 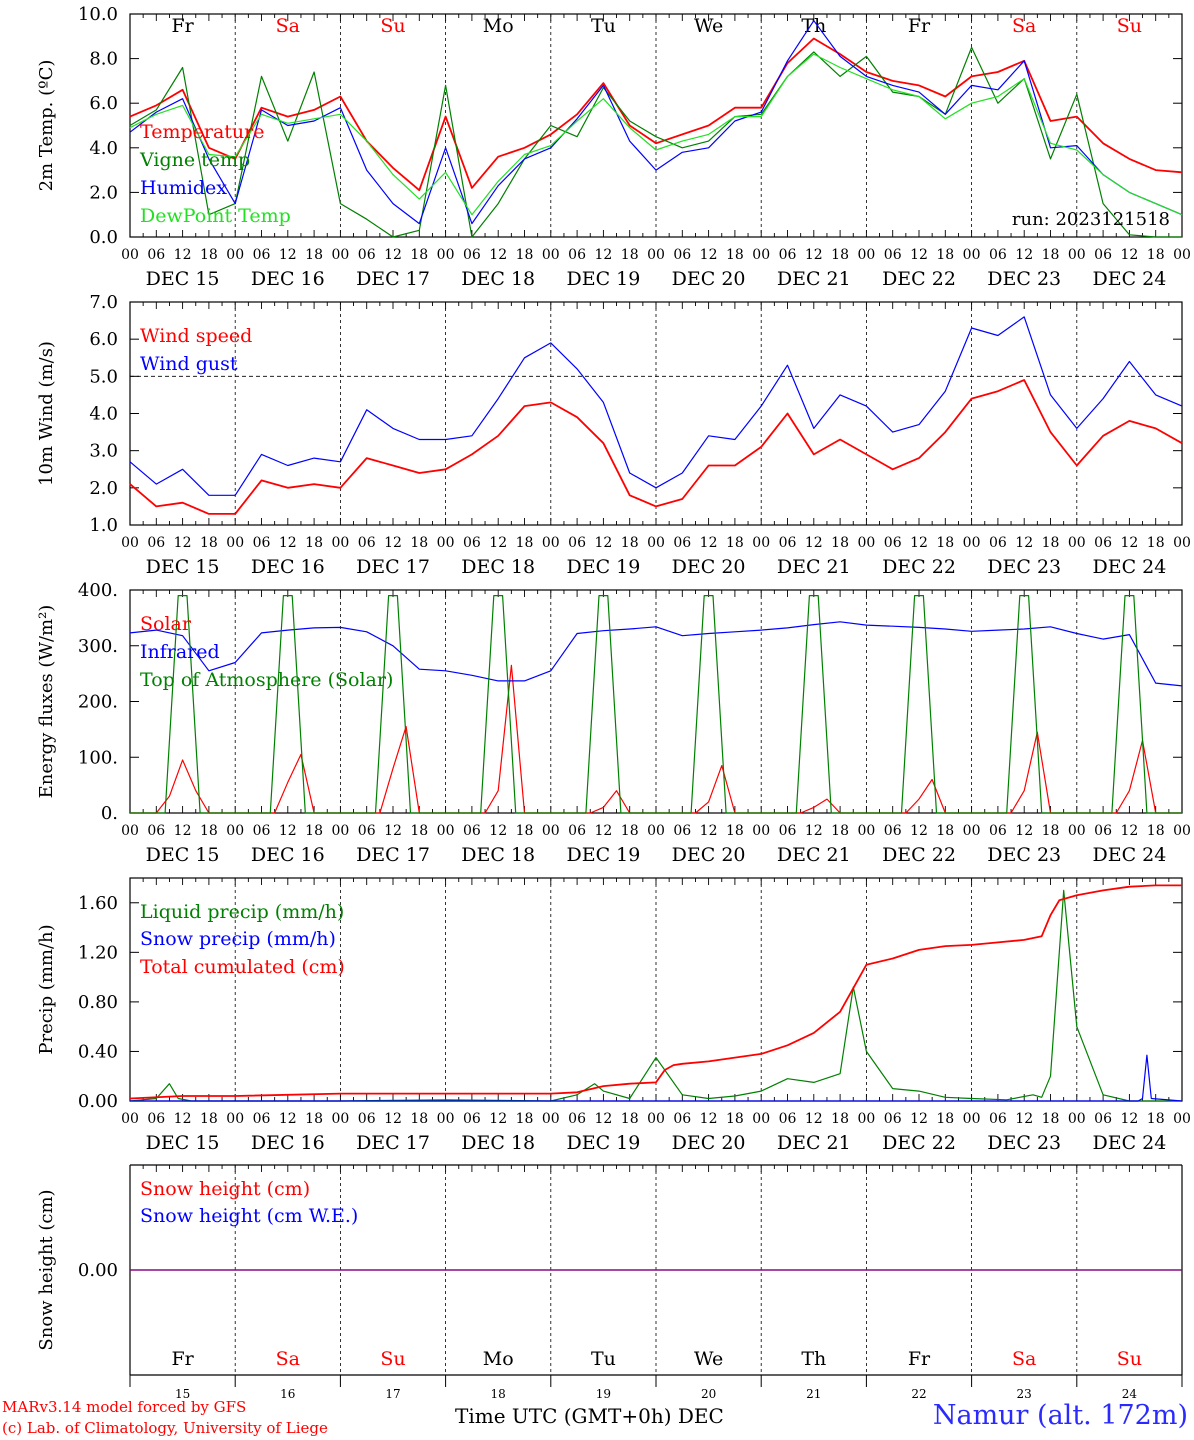 I want to click on panel-frame, so click(x=656, y=701).